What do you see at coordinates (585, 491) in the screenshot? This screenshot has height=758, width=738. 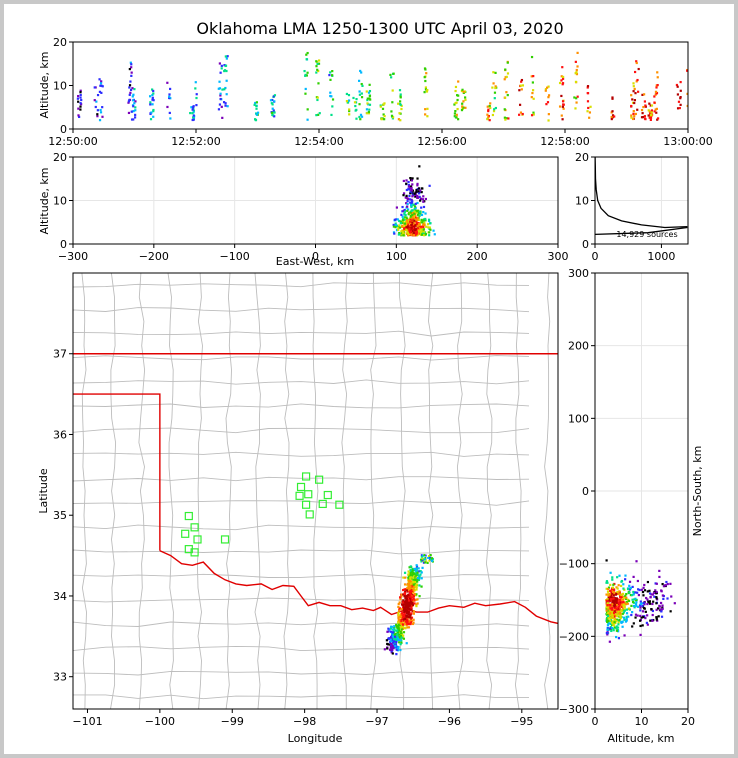 I see `ns-ytick-label: 0` at bounding box center [585, 491].